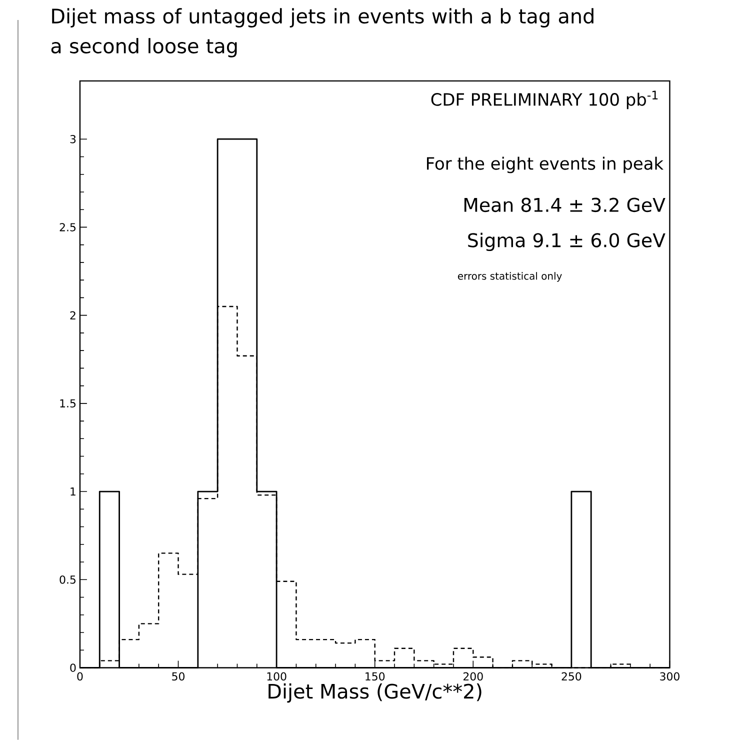 Image resolution: width=732 pixels, height=740 pixels. What do you see at coordinates (276, 676) in the screenshot?
I see `x-tick-label: 100` at bounding box center [276, 676].